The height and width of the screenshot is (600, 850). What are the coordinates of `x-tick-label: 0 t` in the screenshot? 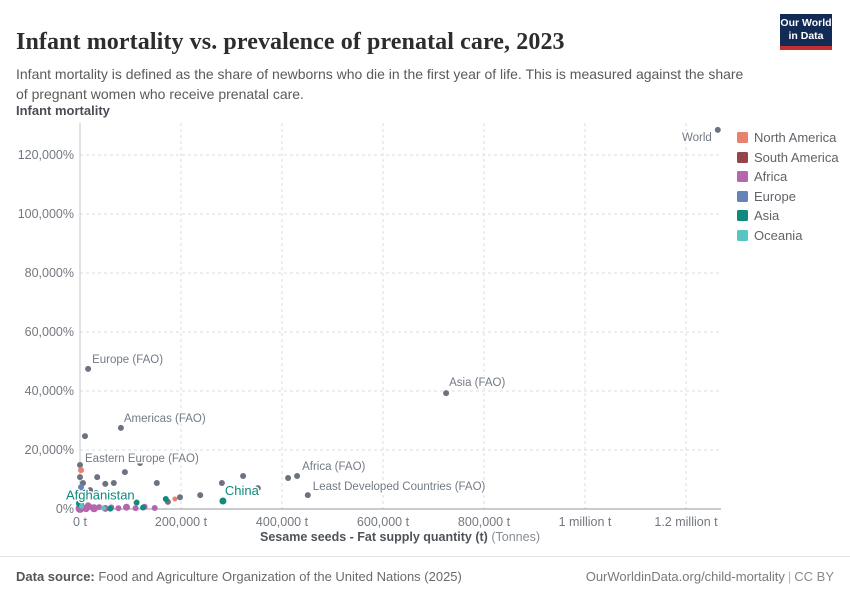 It's located at (80, 522).